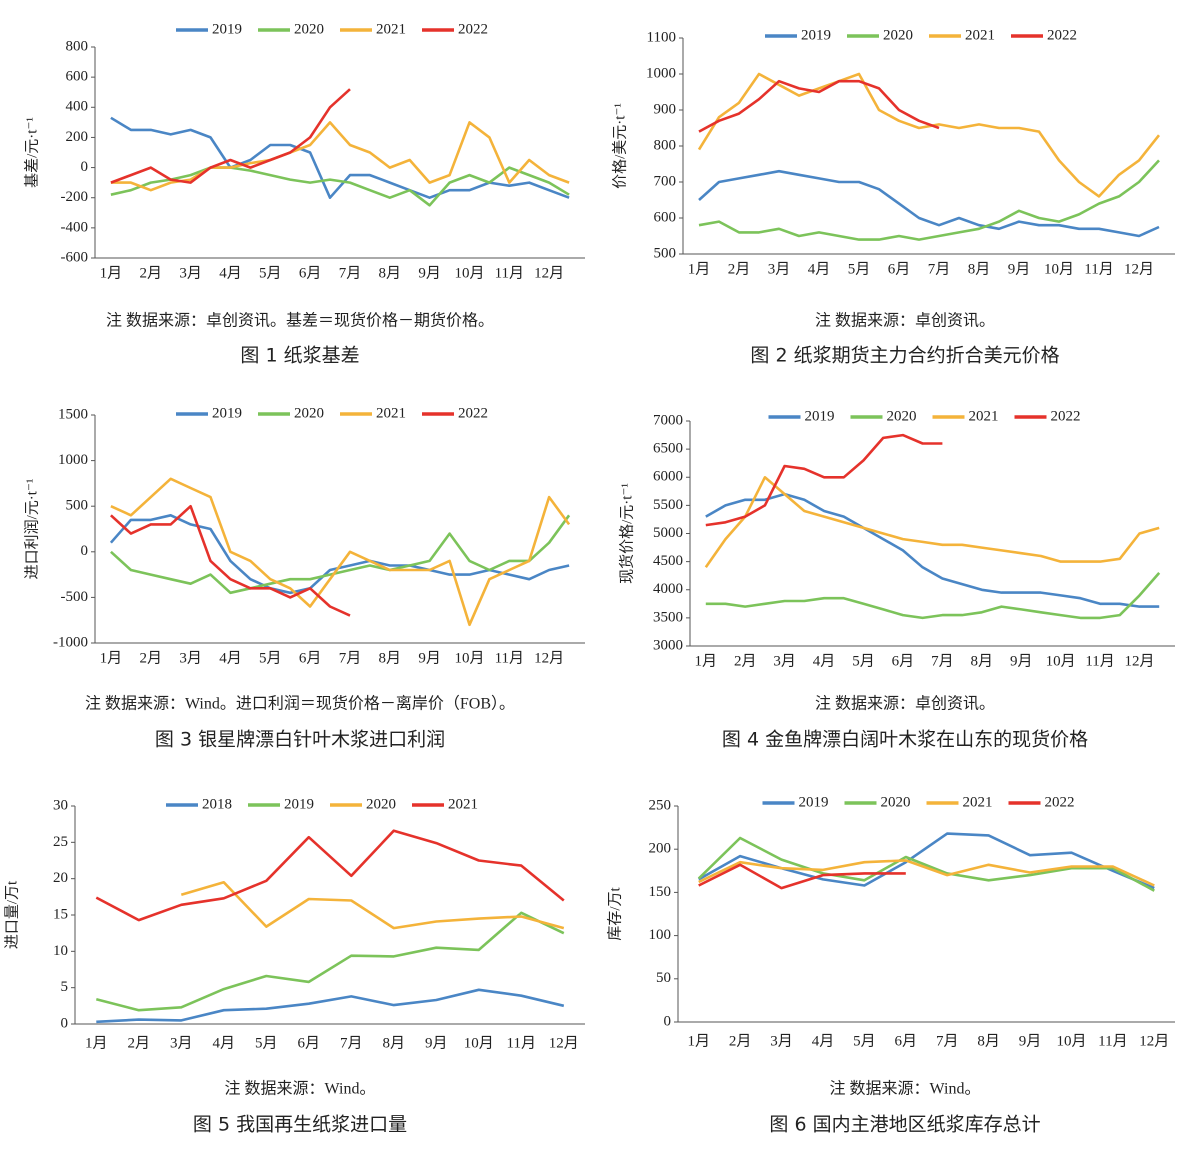 Image resolution: width=1200 pixels, height=1163 pixels. I want to click on x-tick-label: 1月, so click(699, 269).